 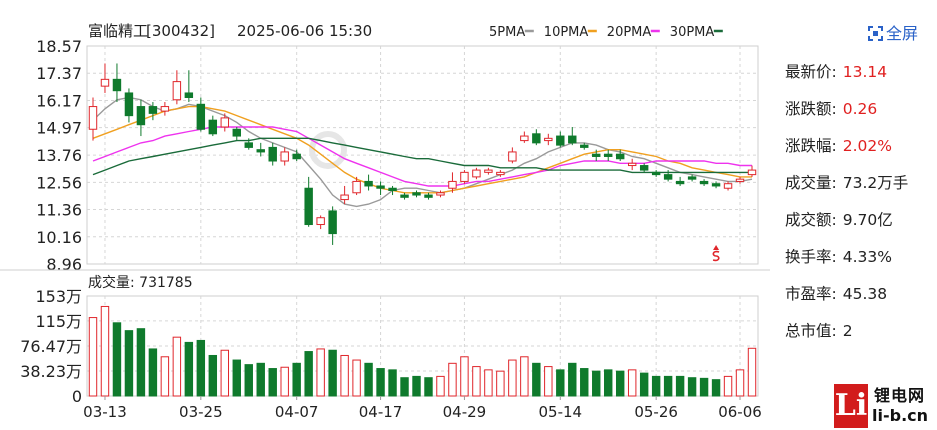 What do you see at coordinates (328, 150) in the screenshot?
I see `chart-watermark` at bounding box center [328, 150].